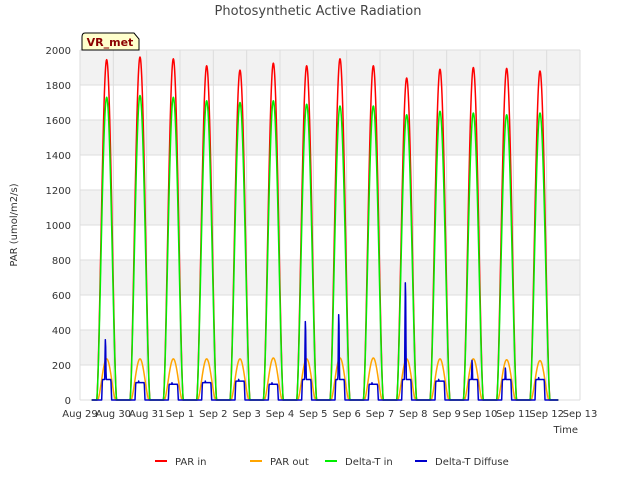  Describe the element at coordinates (146, 414) in the screenshot. I see `x-tick-label: Aug 31` at that location.